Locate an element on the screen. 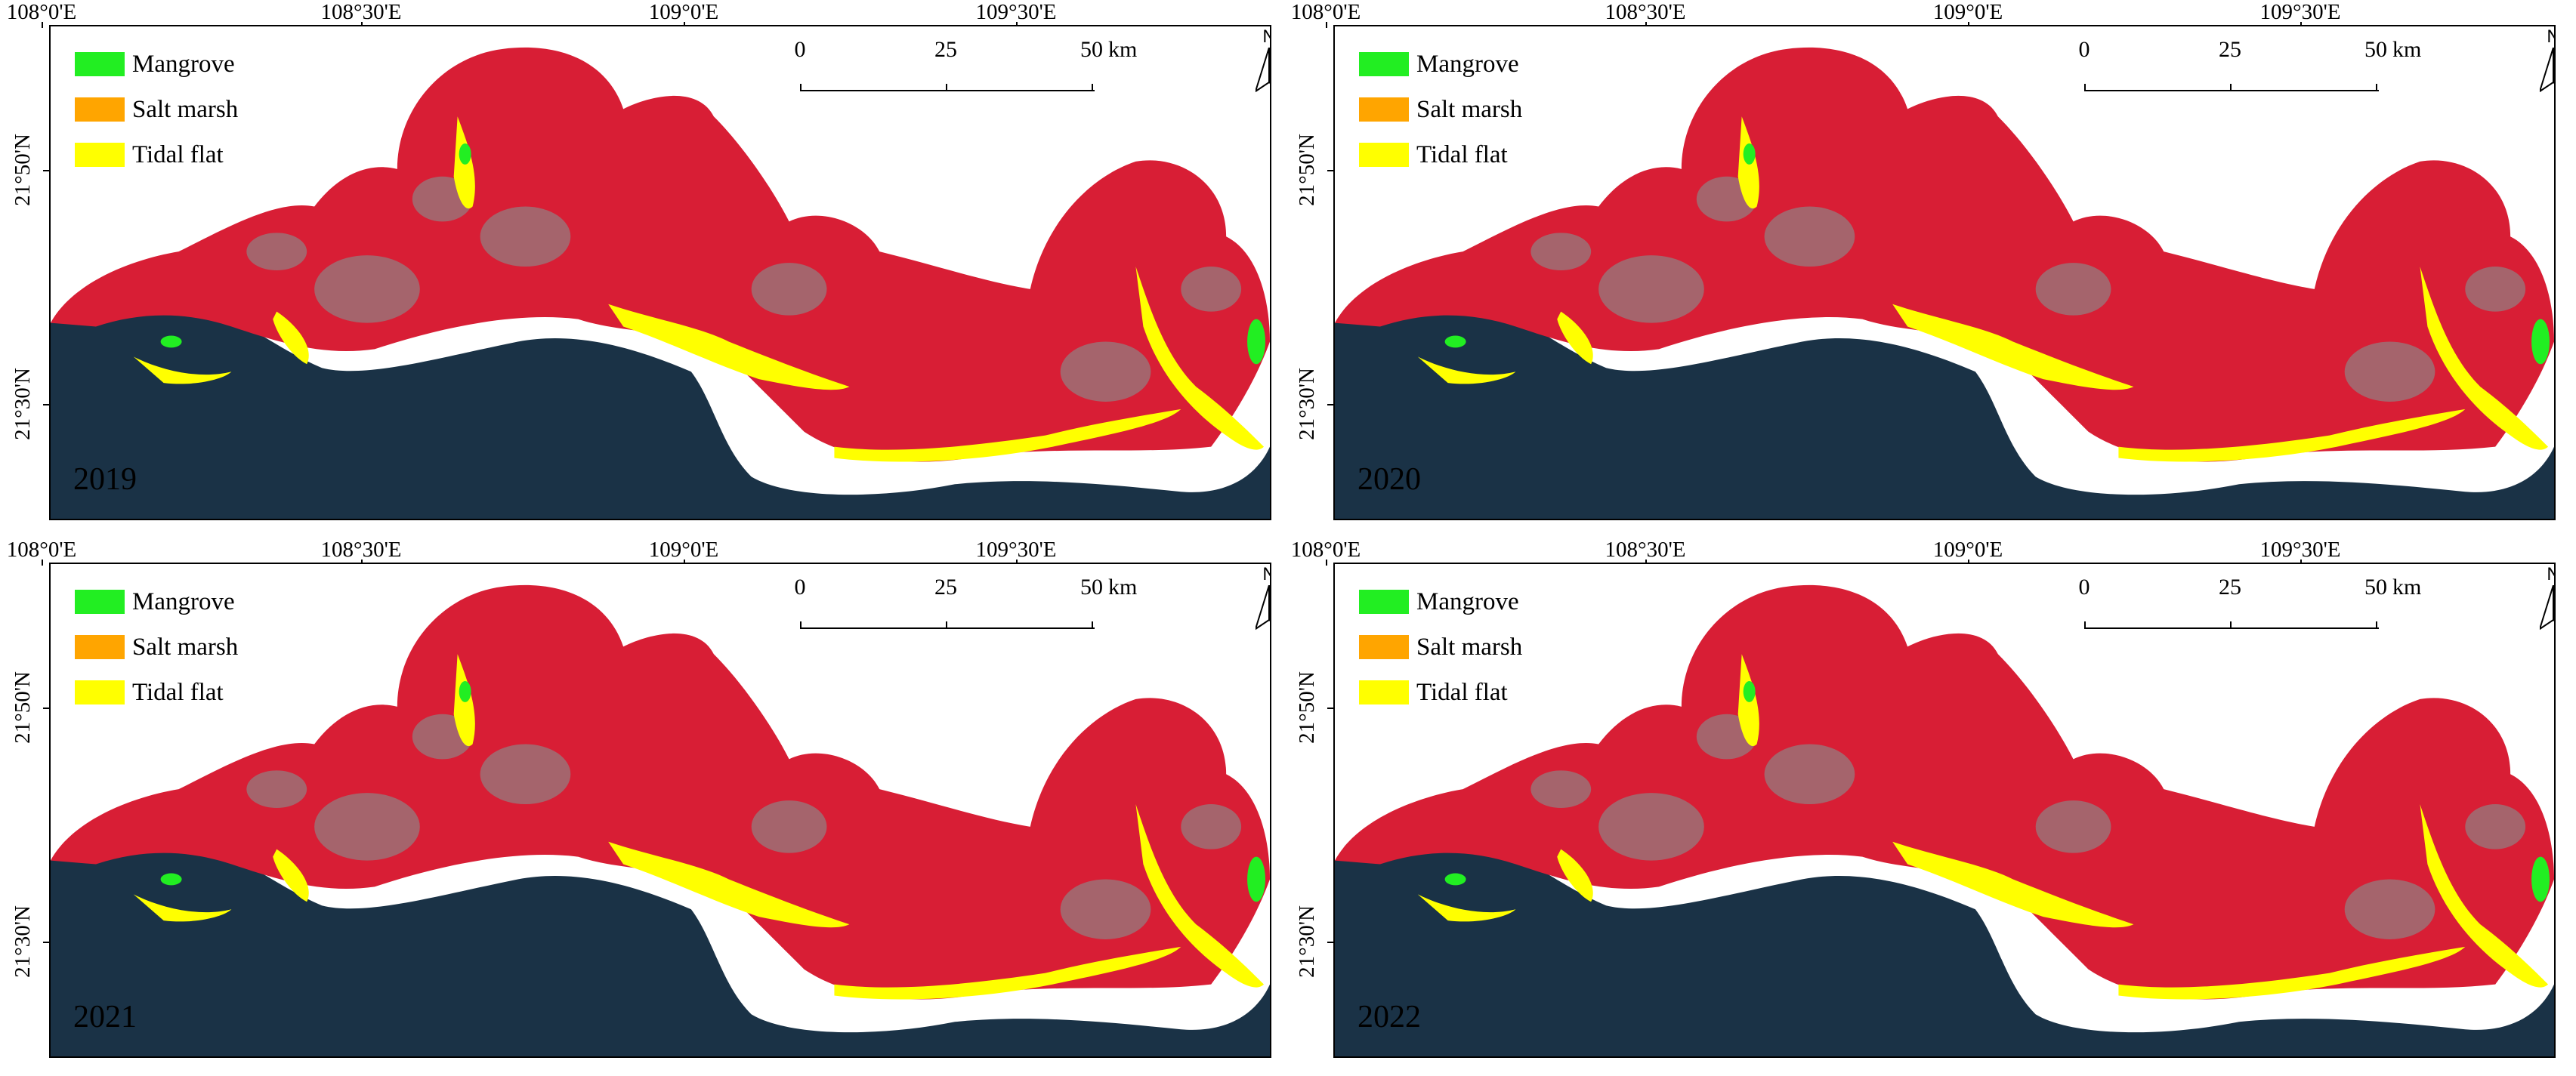 This screenshot has height=1076, width=2576. longitude-tick is located at coordinates (1326, 563).